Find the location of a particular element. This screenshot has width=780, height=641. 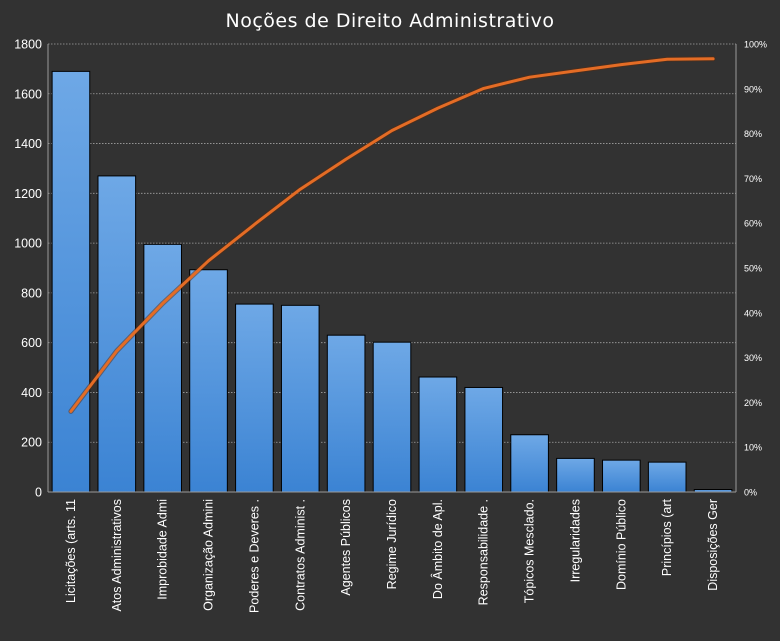

y-tick-label: 1600 is located at coordinates (28, 94).